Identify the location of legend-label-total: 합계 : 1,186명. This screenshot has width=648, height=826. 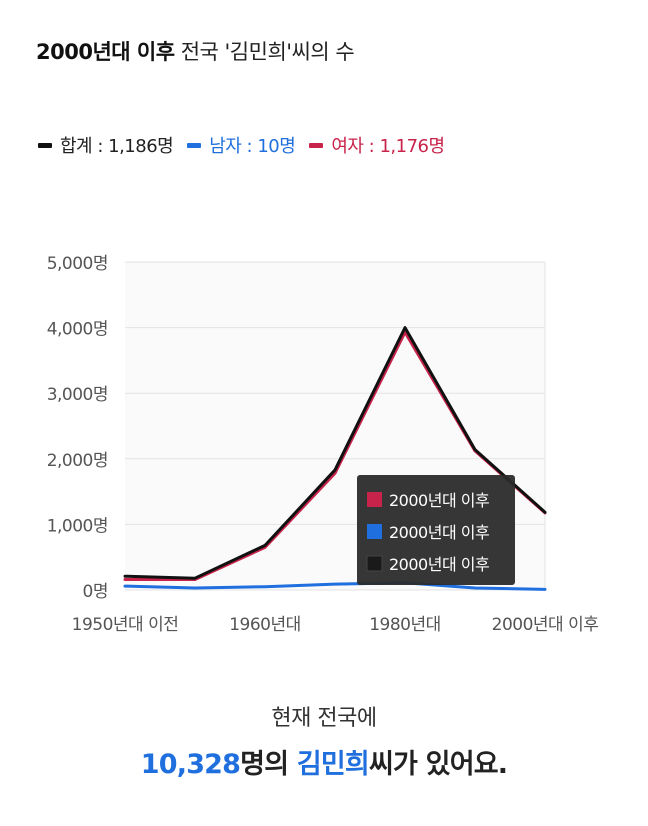
(117, 146).